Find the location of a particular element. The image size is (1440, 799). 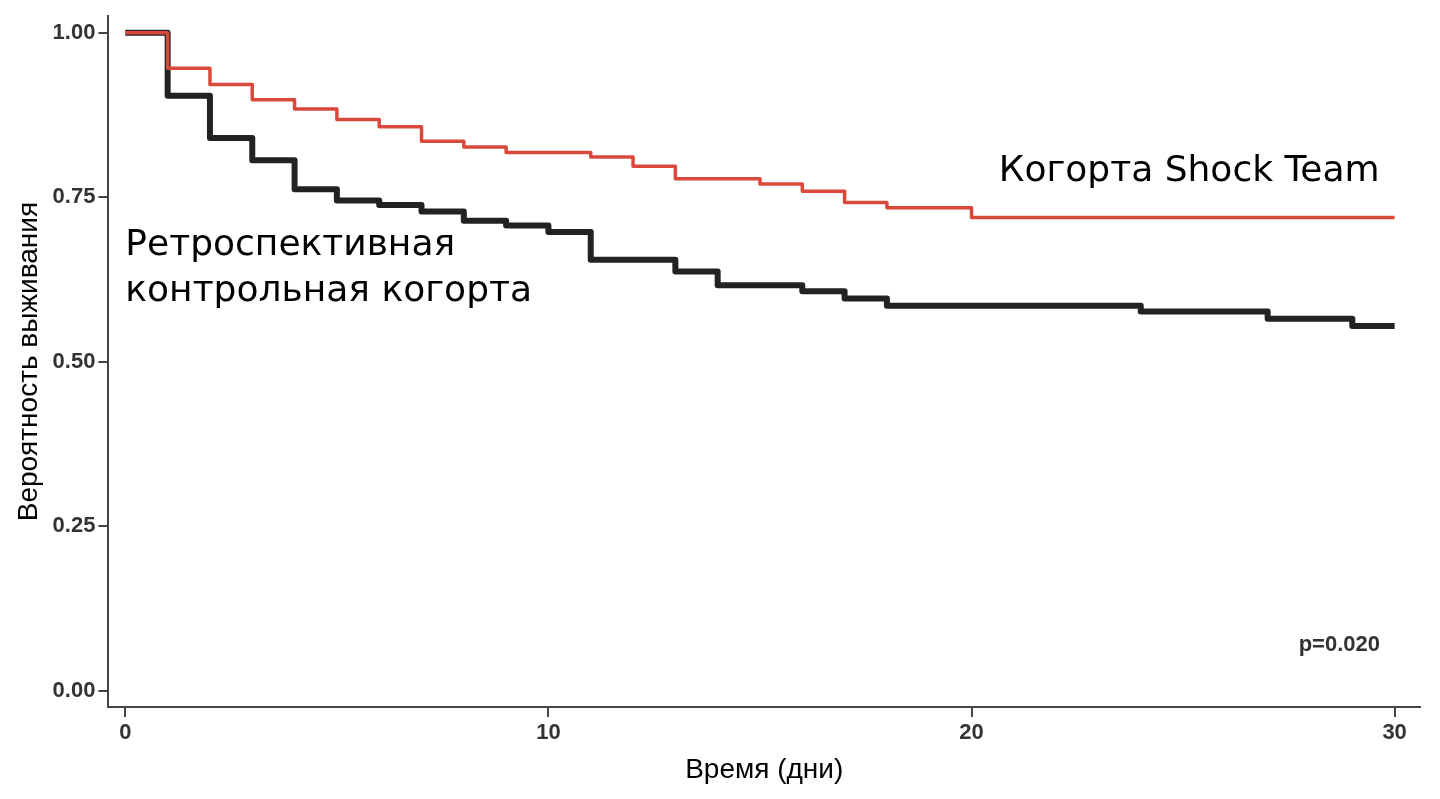

y-tick-label: 0.00 is located at coordinates (74, 689).